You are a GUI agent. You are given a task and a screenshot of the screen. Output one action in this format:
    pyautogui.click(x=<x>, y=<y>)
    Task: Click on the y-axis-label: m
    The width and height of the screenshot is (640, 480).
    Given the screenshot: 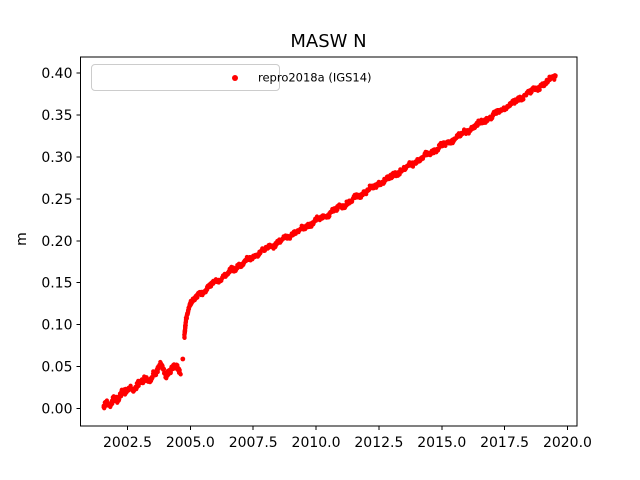 What is the action you would take?
    pyautogui.click(x=22, y=239)
    